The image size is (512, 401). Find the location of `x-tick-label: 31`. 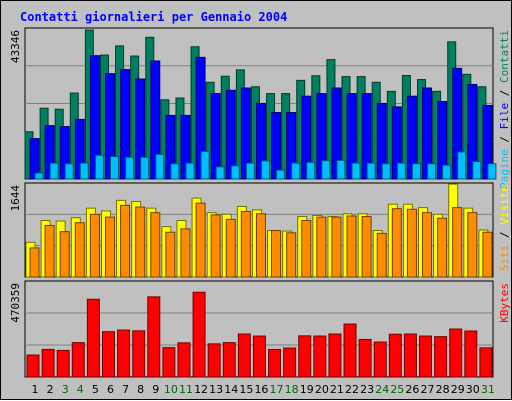

x-tick-label: 31 is located at coordinates (488, 389).